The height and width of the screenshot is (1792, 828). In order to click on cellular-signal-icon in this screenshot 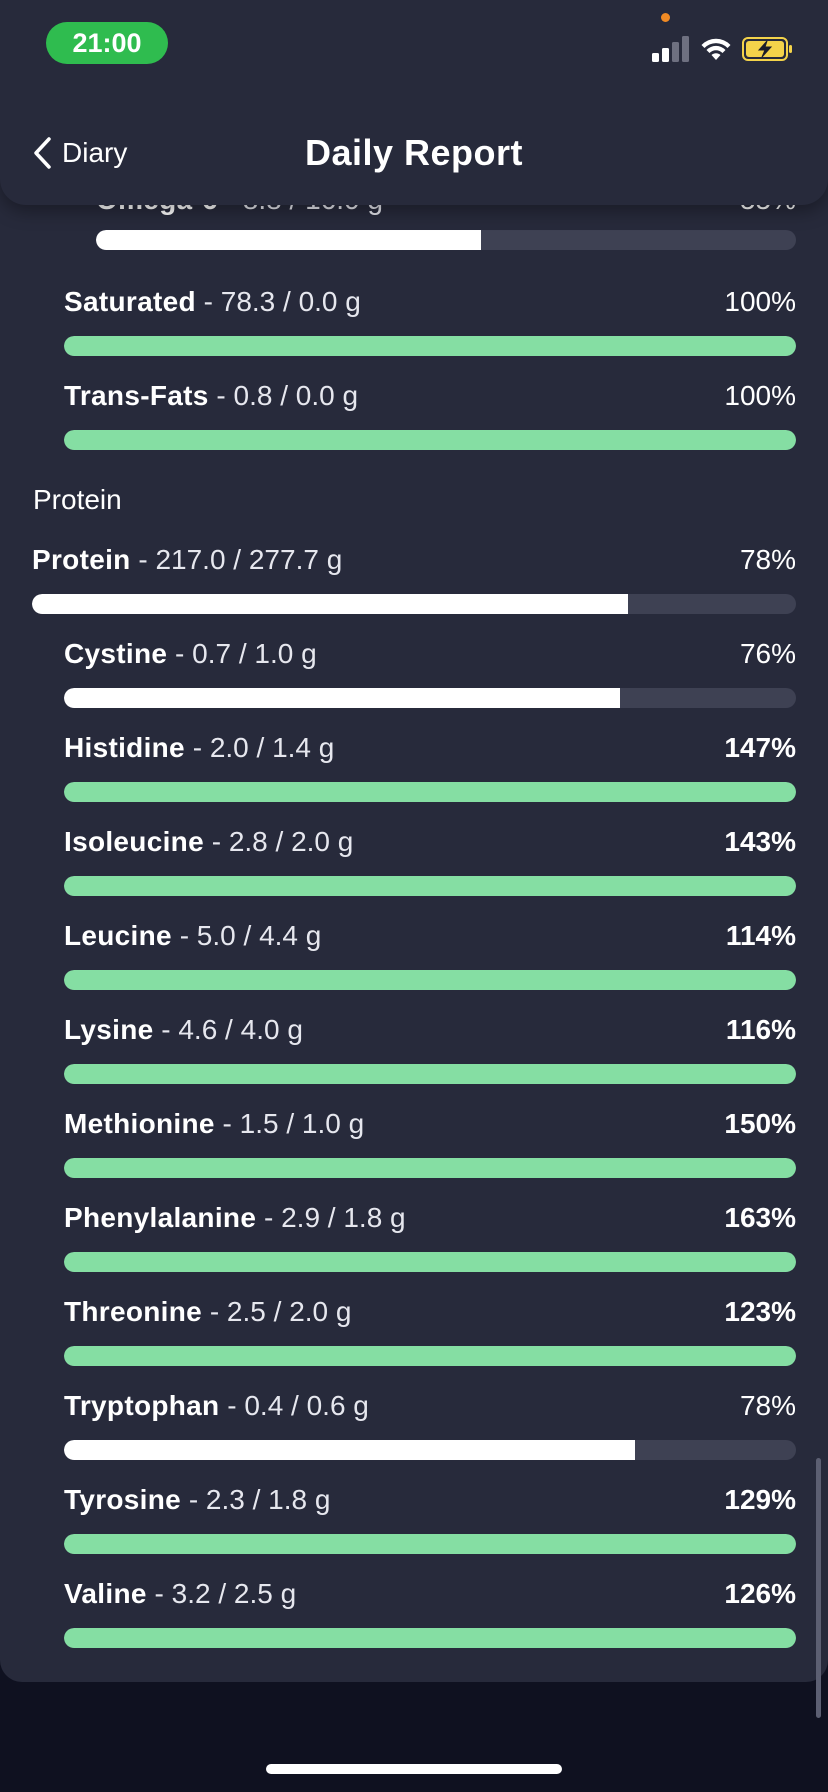, I will do `click(670, 49)`.